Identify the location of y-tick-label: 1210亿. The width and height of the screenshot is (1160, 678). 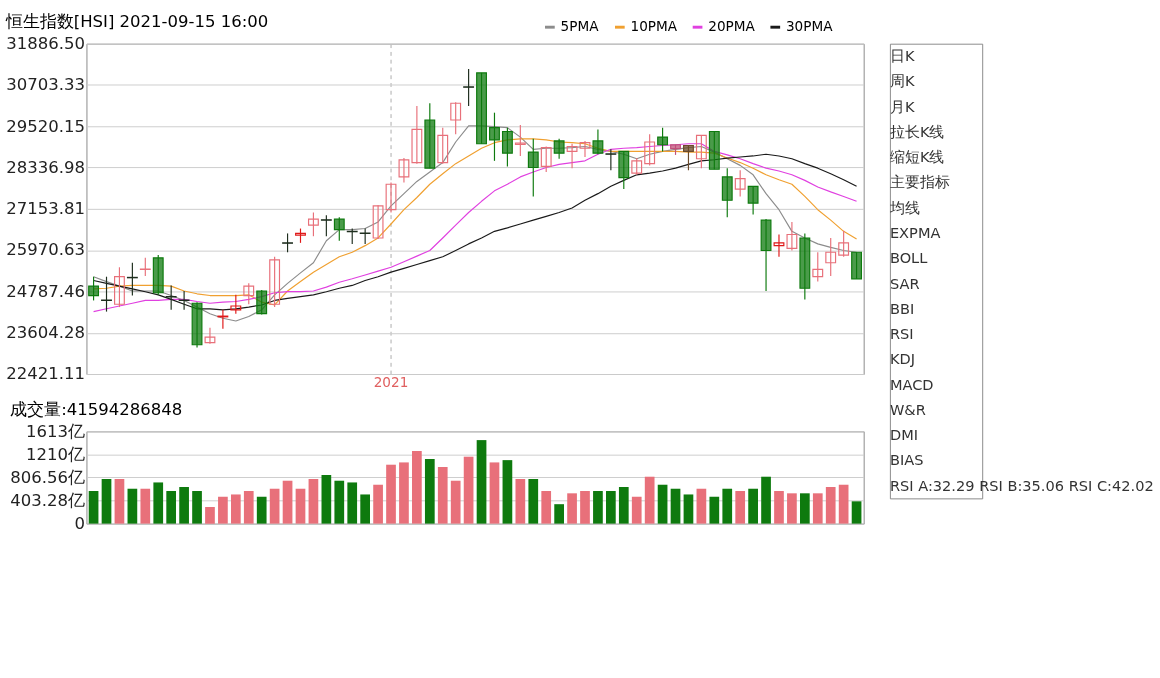
(56, 454).